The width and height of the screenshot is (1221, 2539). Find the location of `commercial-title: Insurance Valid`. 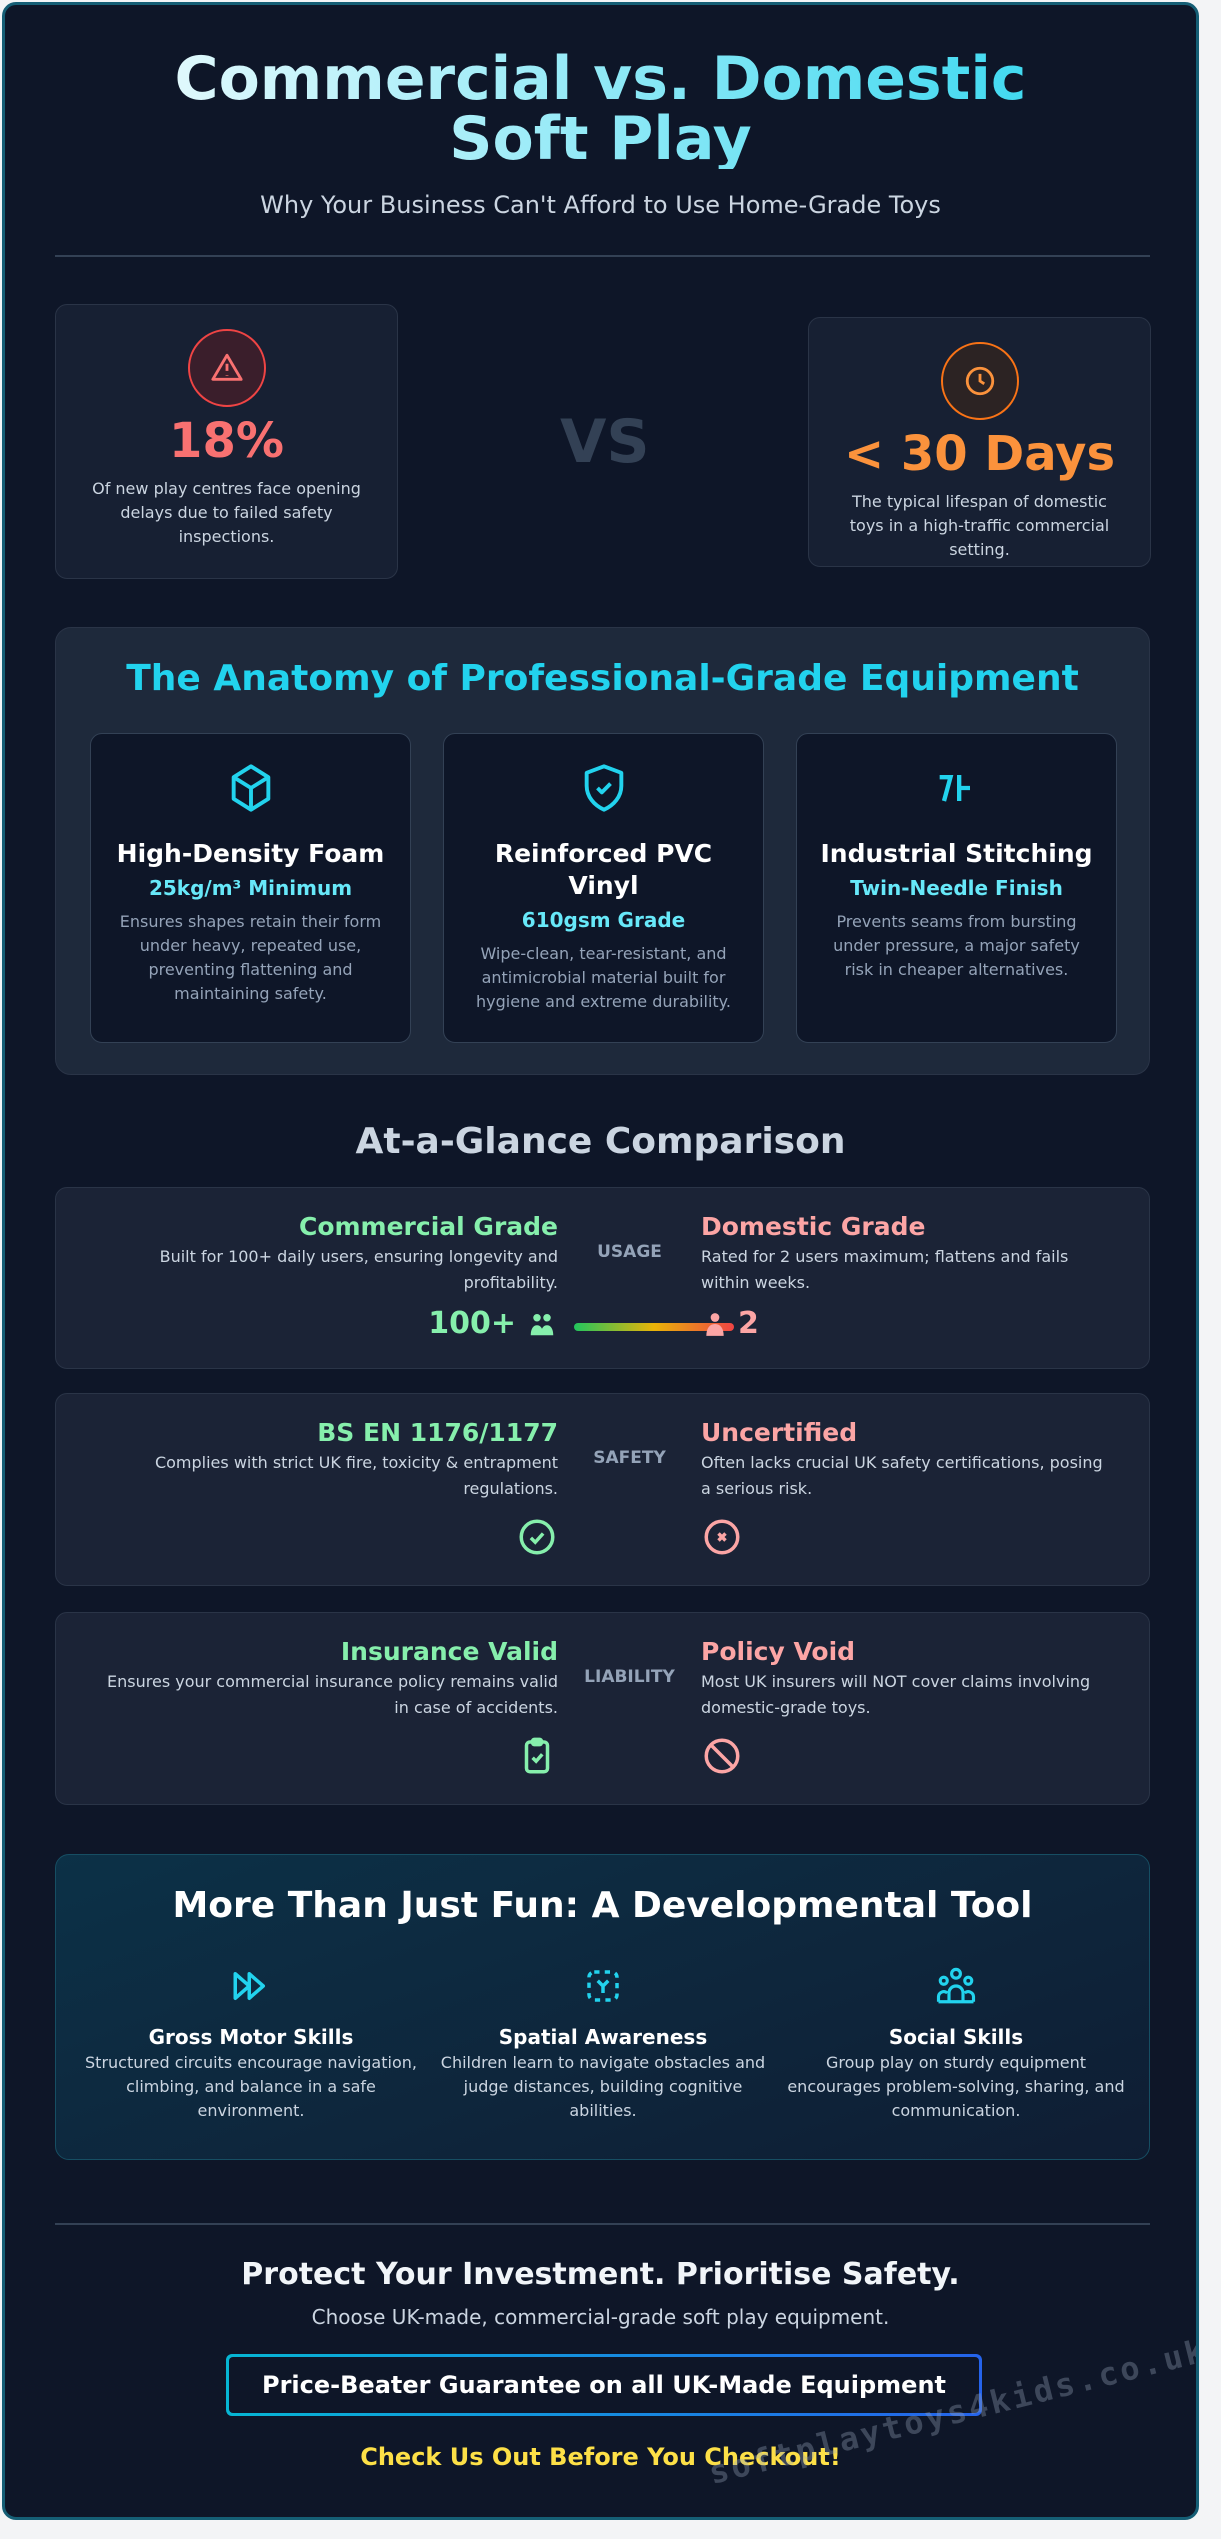

commercial-title: Insurance Valid is located at coordinates (449, 1651).